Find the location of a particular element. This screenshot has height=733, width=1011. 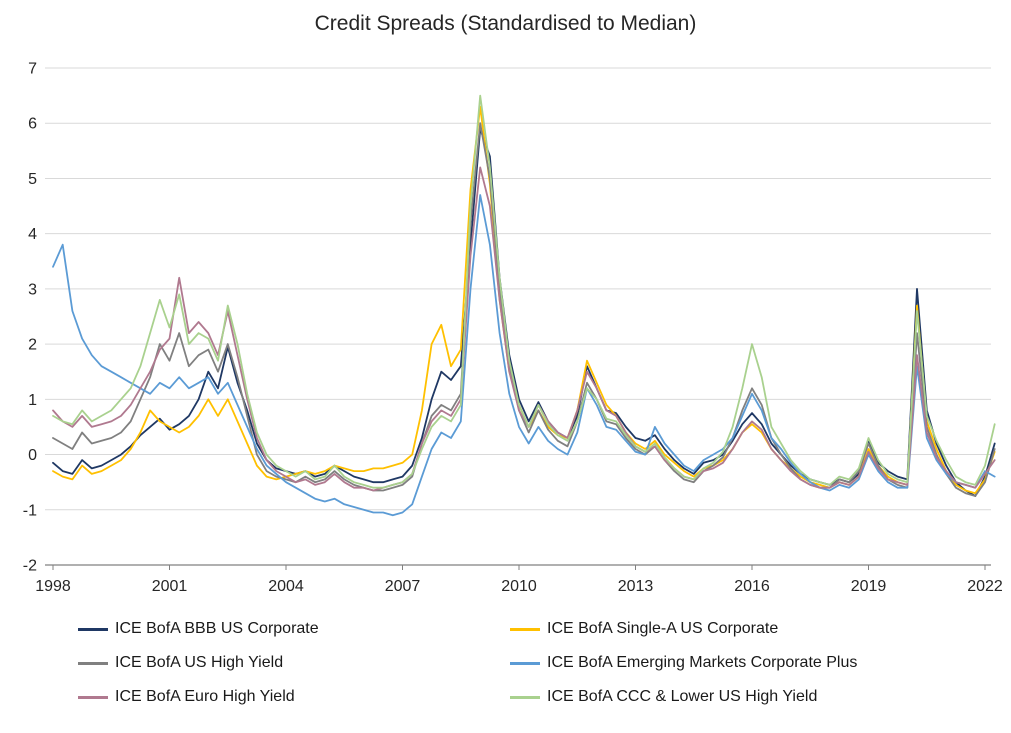

x-tick-label: 1998 is located at coordinates (53, 586).